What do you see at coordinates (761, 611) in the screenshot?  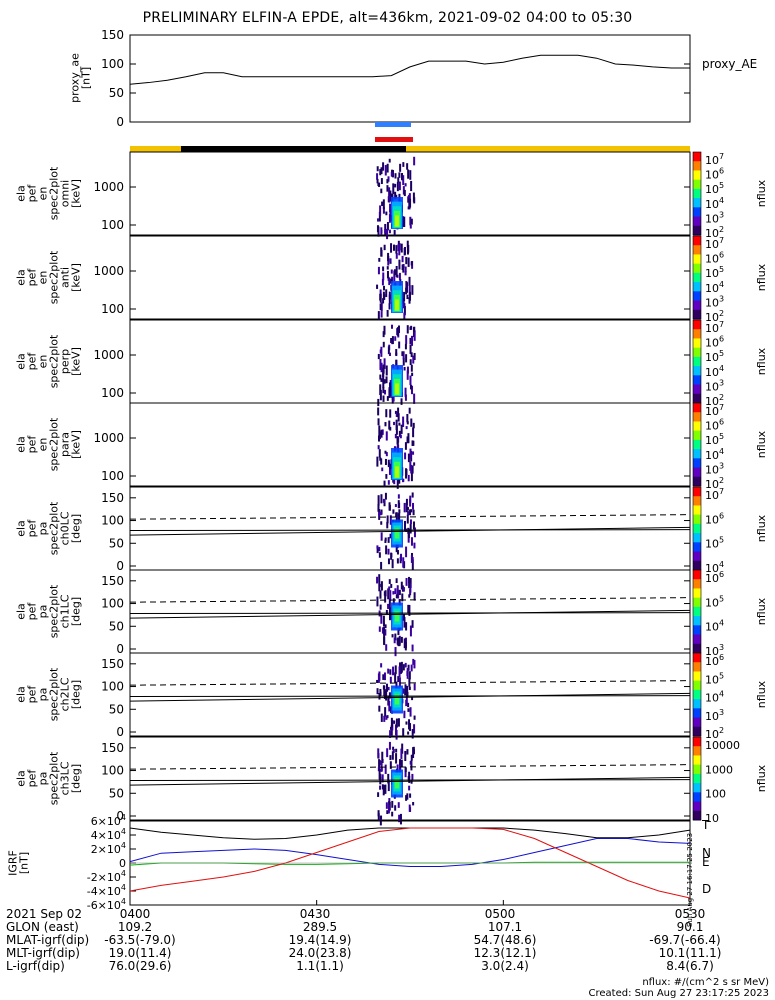 I see `colorbar-label: nflux` at bounding box center [761, 611].